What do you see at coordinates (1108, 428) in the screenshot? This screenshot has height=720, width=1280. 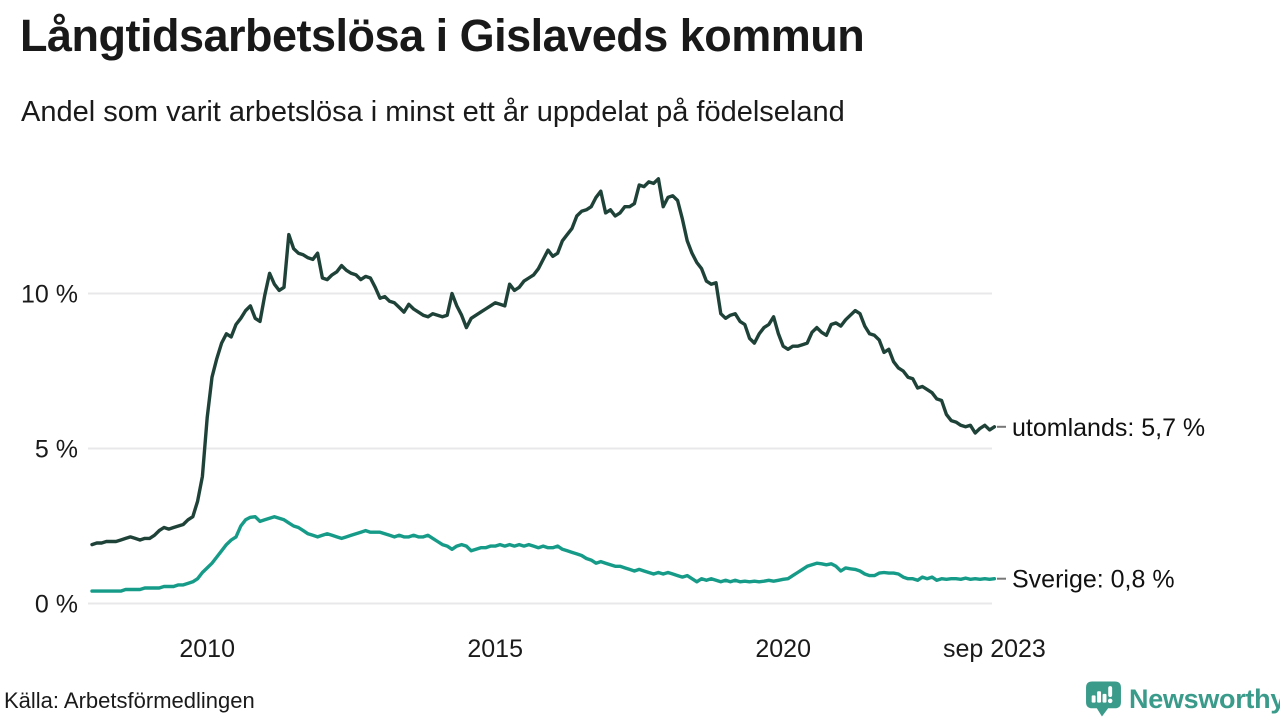 I see `series-end-label-utomlands: utomlands: 5,7 %` at bounding box center [1108, 428].